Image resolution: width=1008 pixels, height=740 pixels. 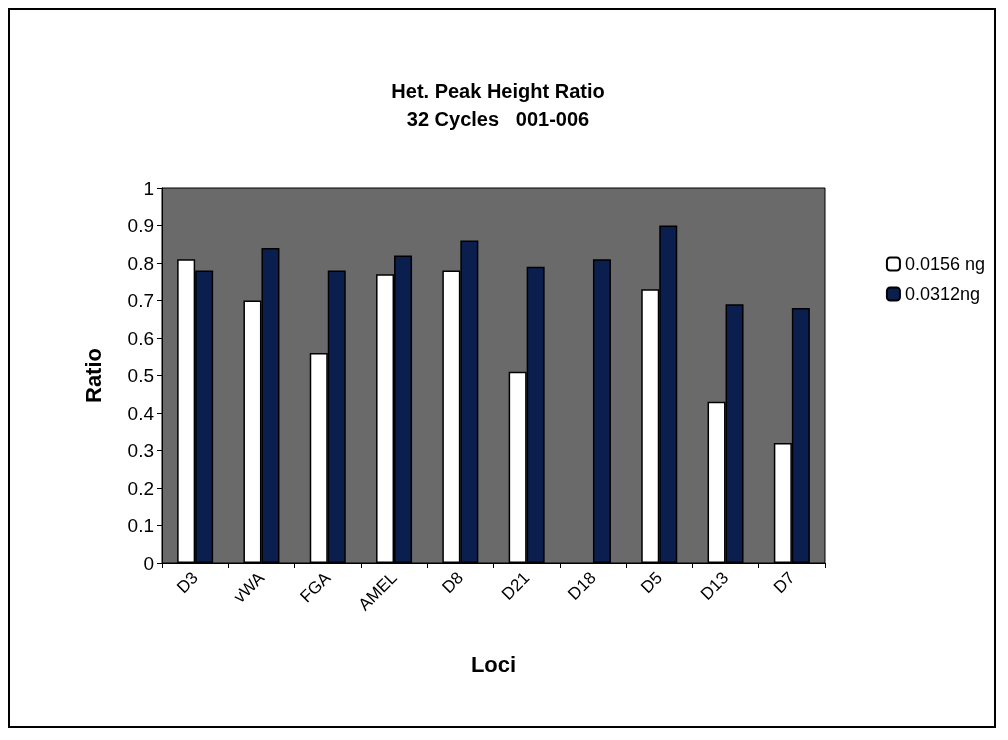 What do you see at coordinates (140, 450) in the screenshot?
I see `y-tick-label: 0.3` at bounding box center [140, 450].